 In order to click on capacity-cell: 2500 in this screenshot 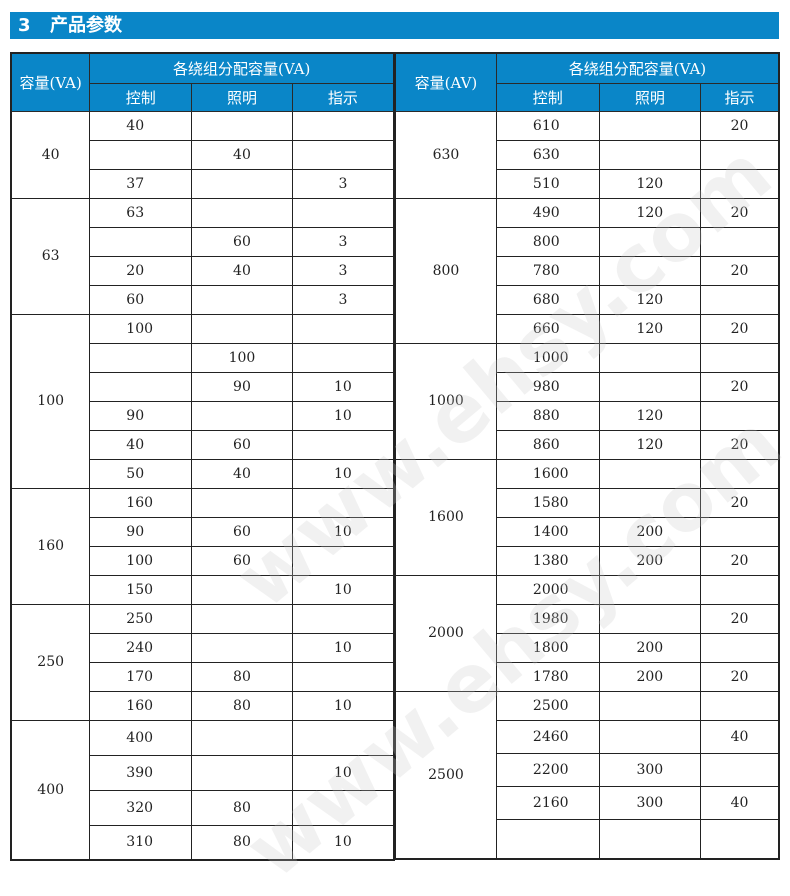, I will do `click(445, 775)`.